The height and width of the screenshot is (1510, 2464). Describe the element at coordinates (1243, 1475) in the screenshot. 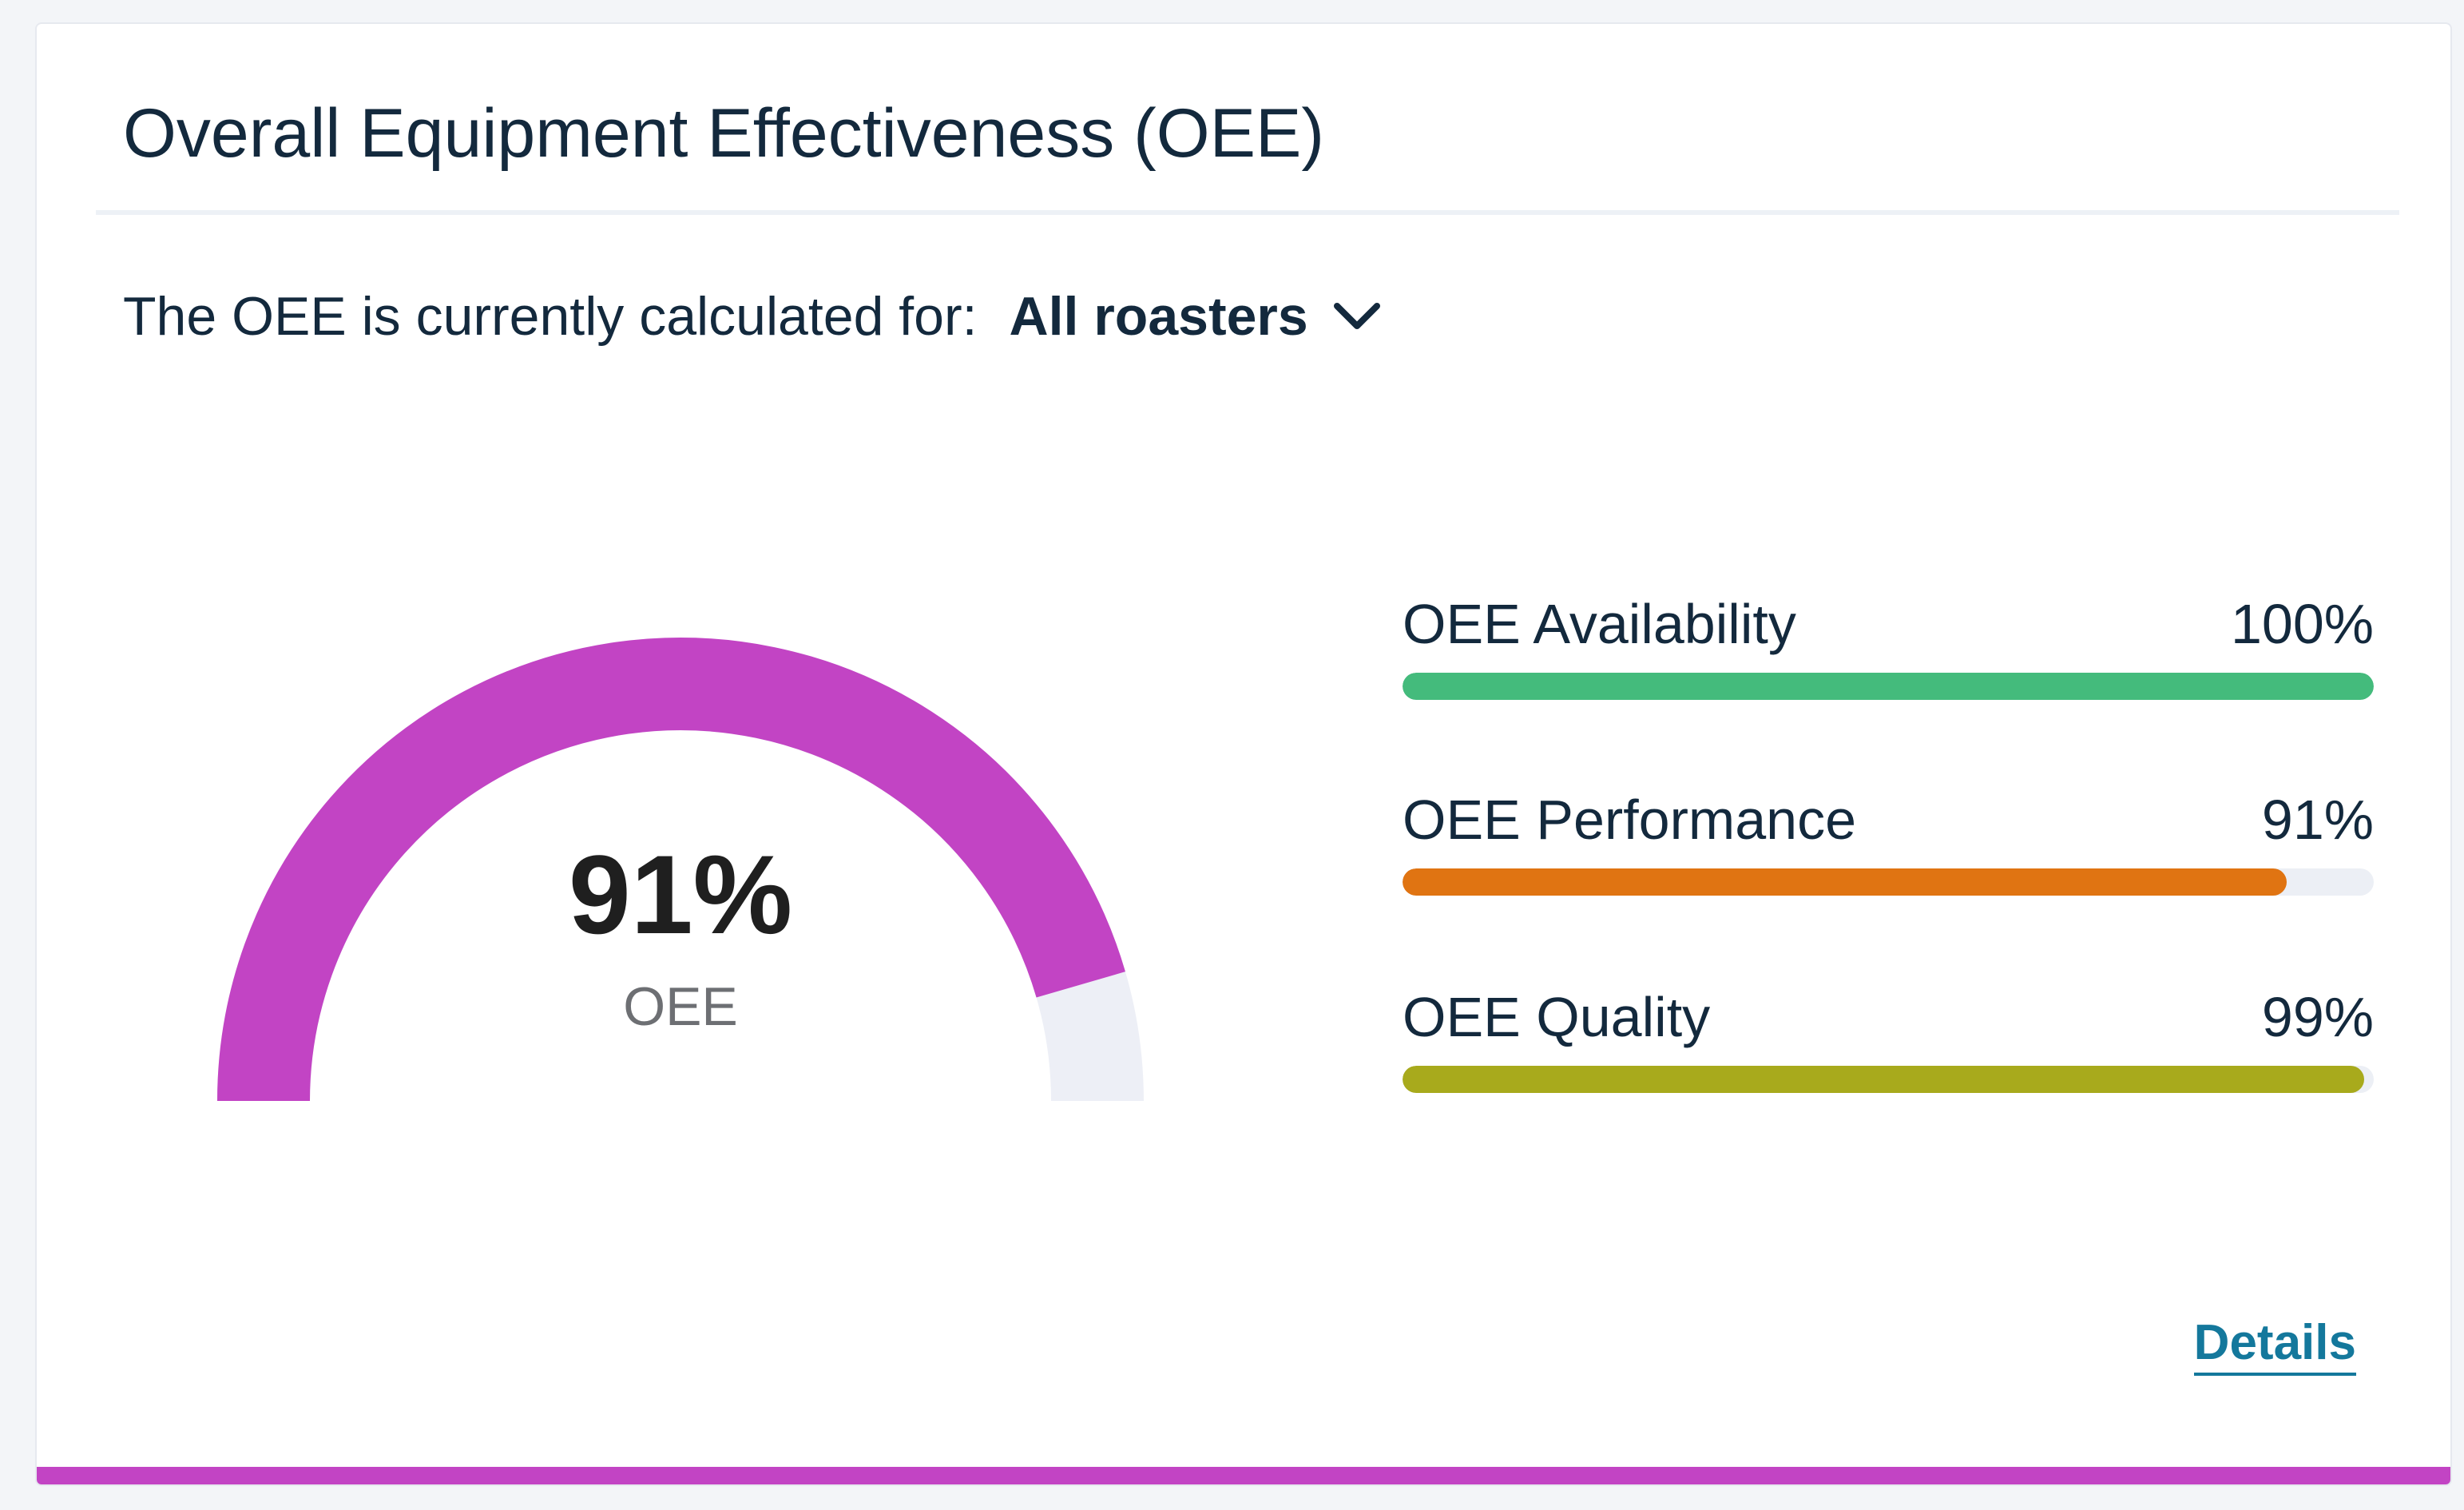

I see `bottom-accent-bar` at that location.